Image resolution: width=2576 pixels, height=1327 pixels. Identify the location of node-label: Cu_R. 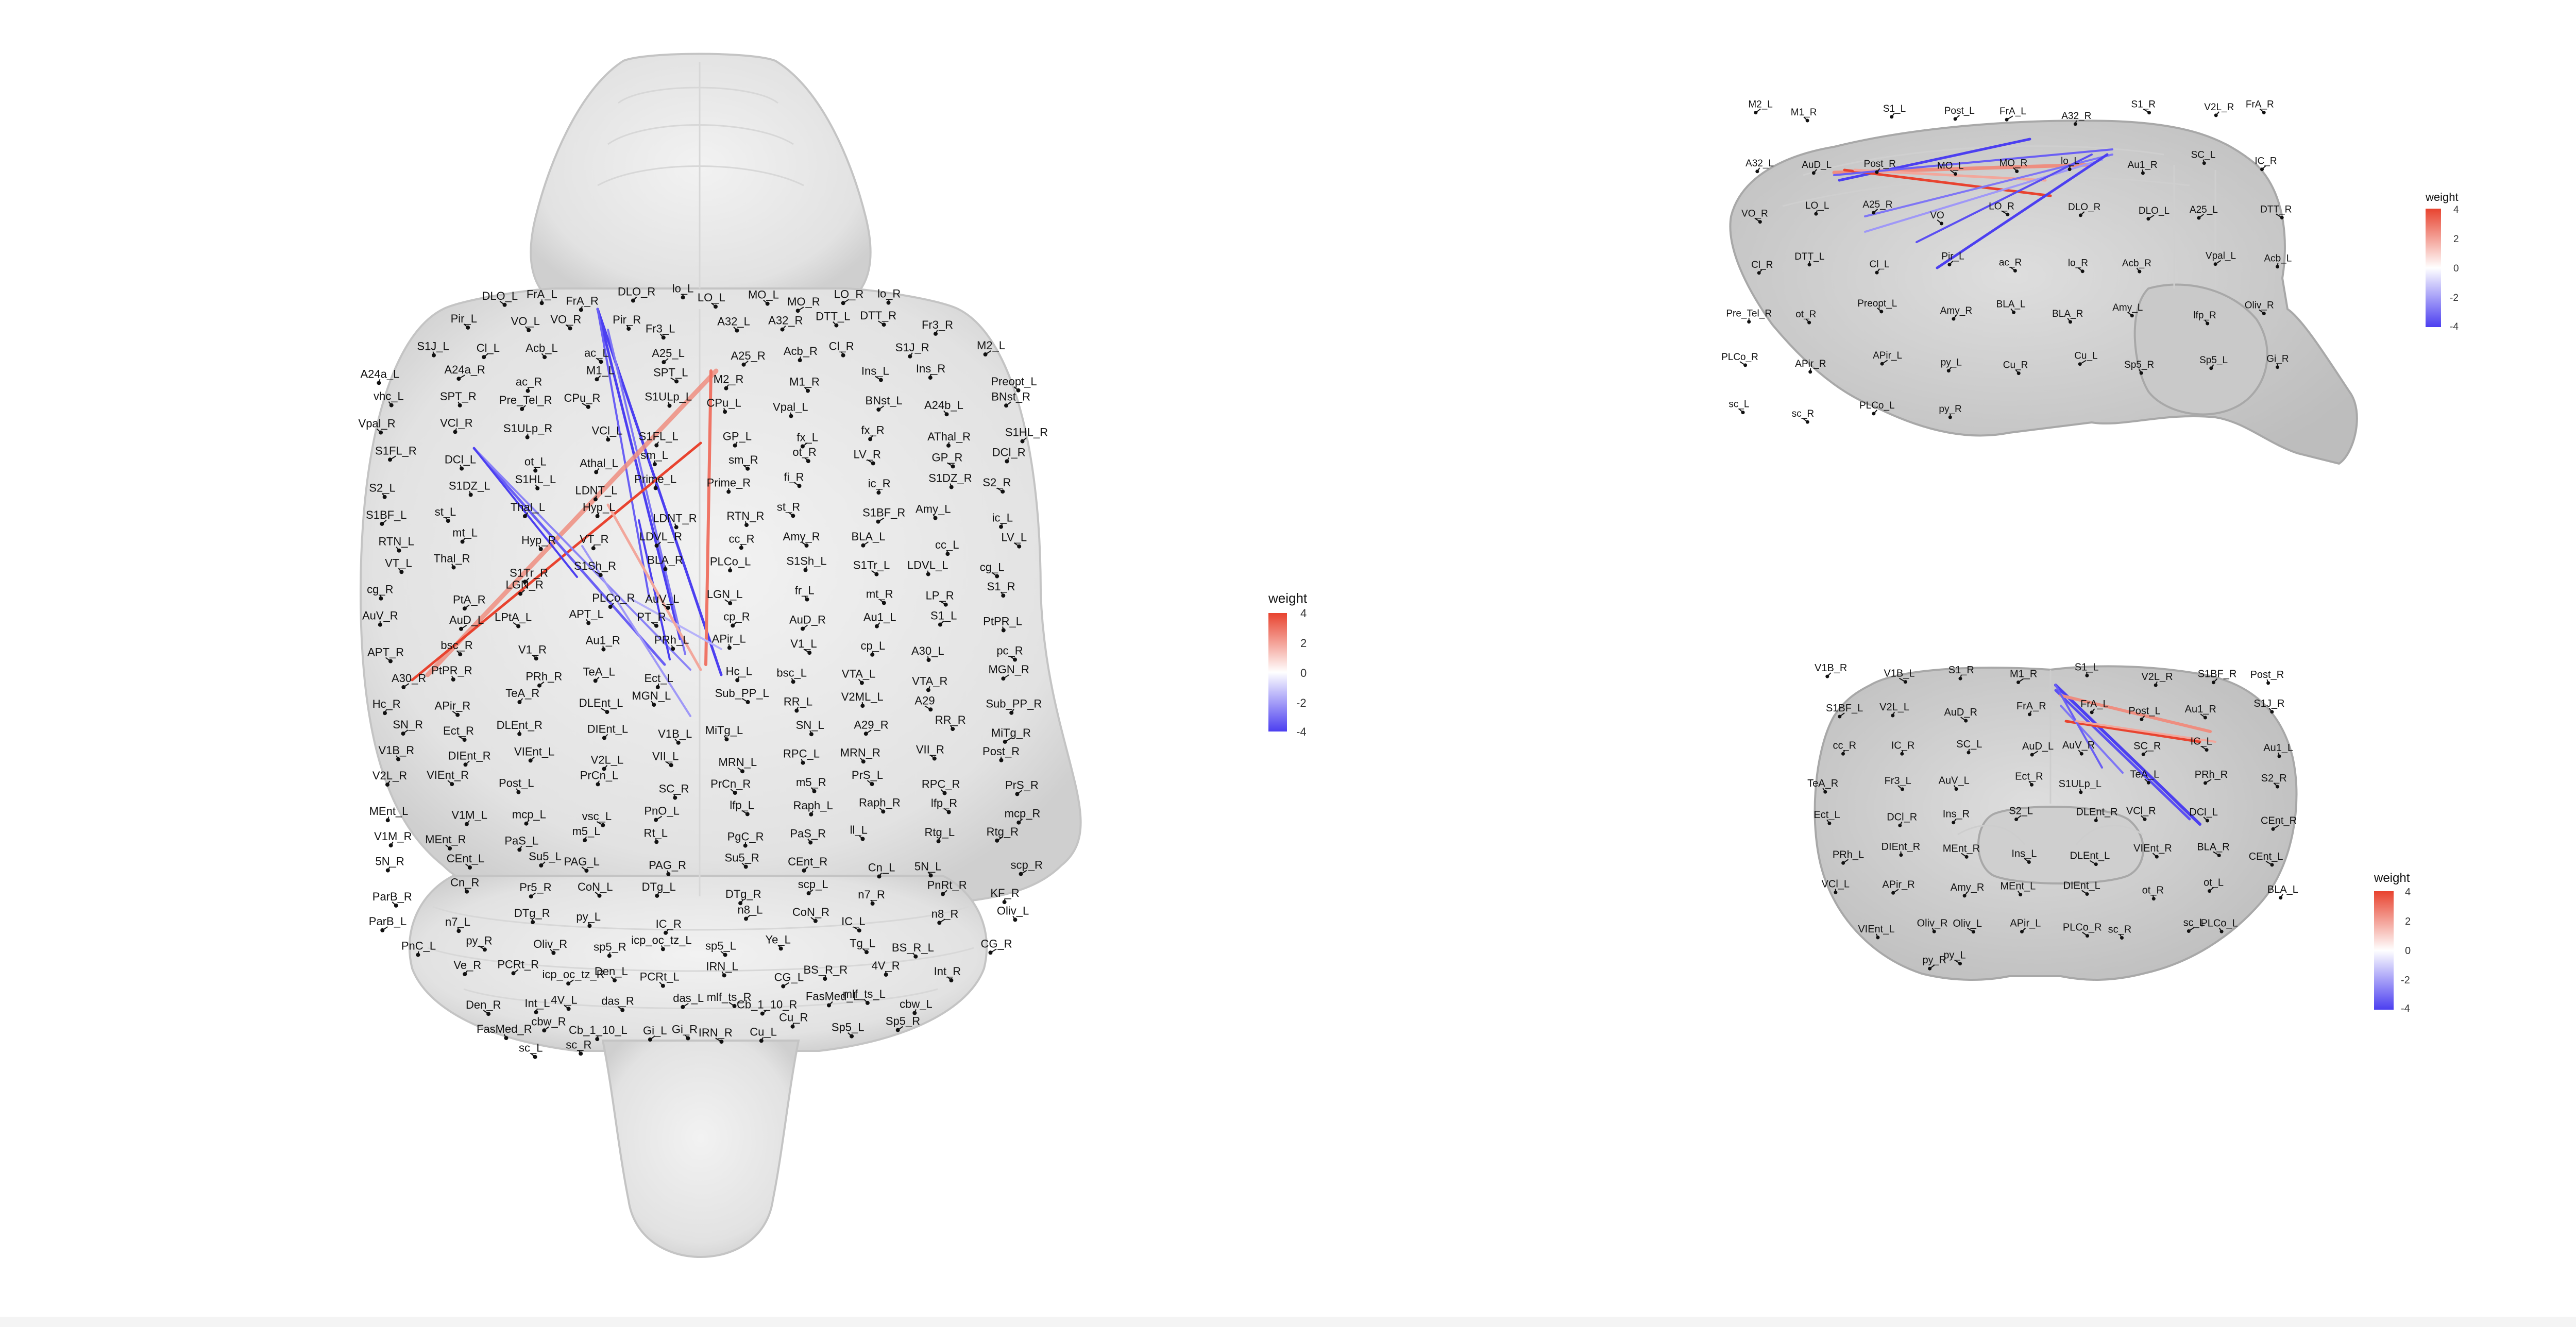
(2015, 365).